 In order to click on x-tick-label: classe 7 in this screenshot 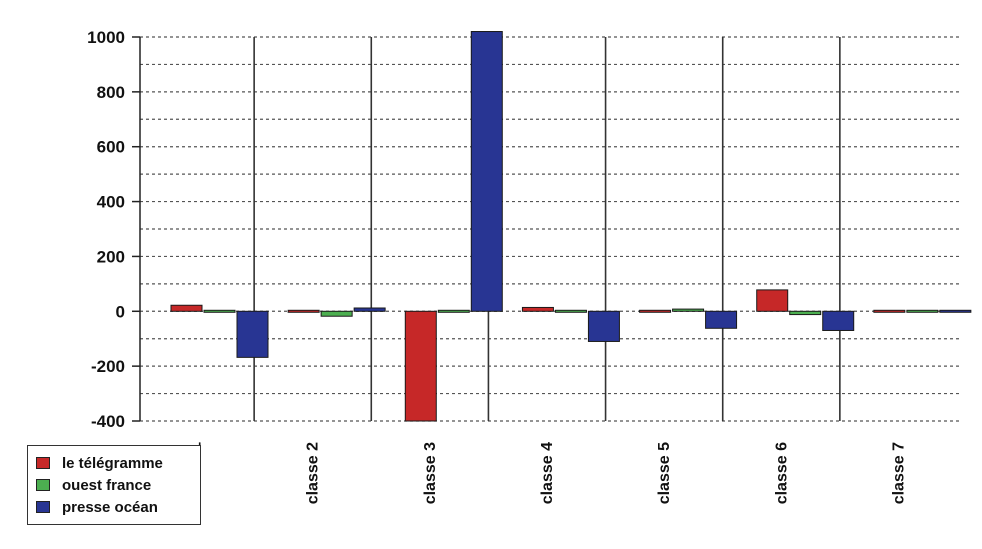, I will do `click(898, 473)`.